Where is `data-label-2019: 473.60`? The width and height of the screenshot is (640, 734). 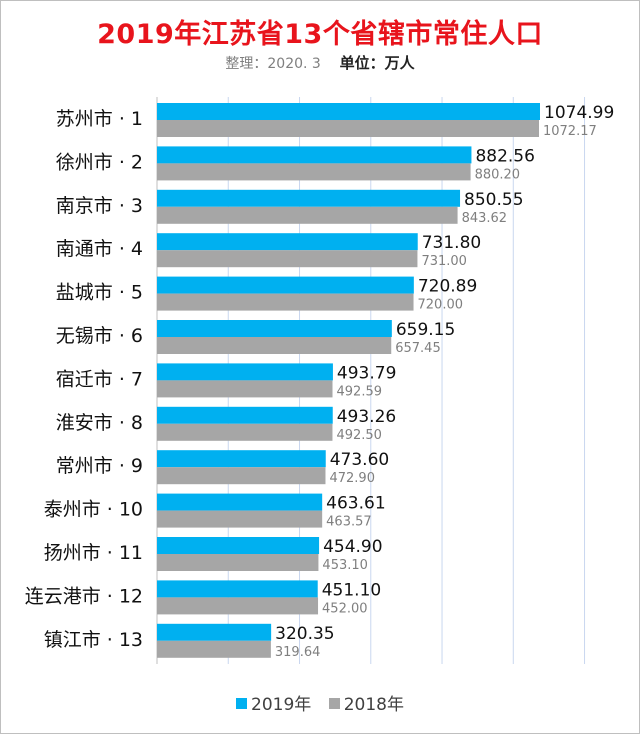 data-label-2019: 473.60 is located at coordinates (359, 460).